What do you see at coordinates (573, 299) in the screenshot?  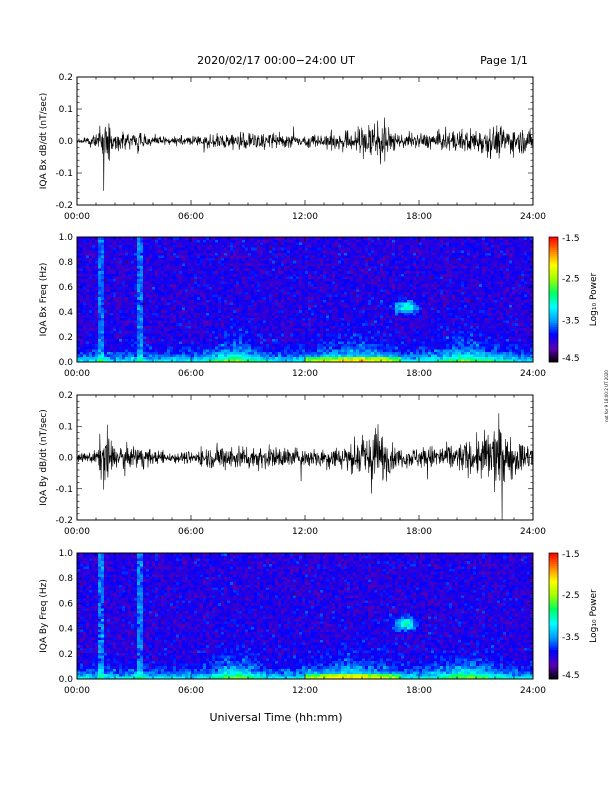 I see `colorbar-2: -1.5 -2.5 -3.5 -4.5 Log₁₀ Power` at bounding box center [573, 299].